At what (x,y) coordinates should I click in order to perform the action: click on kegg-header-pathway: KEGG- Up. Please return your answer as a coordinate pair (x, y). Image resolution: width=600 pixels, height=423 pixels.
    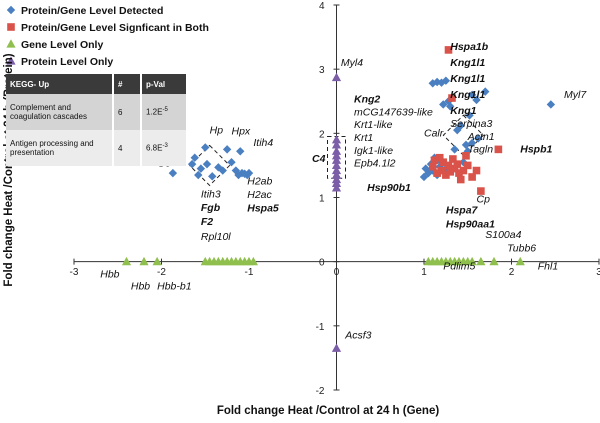
    Looking at the image, I should click on (59, 84).